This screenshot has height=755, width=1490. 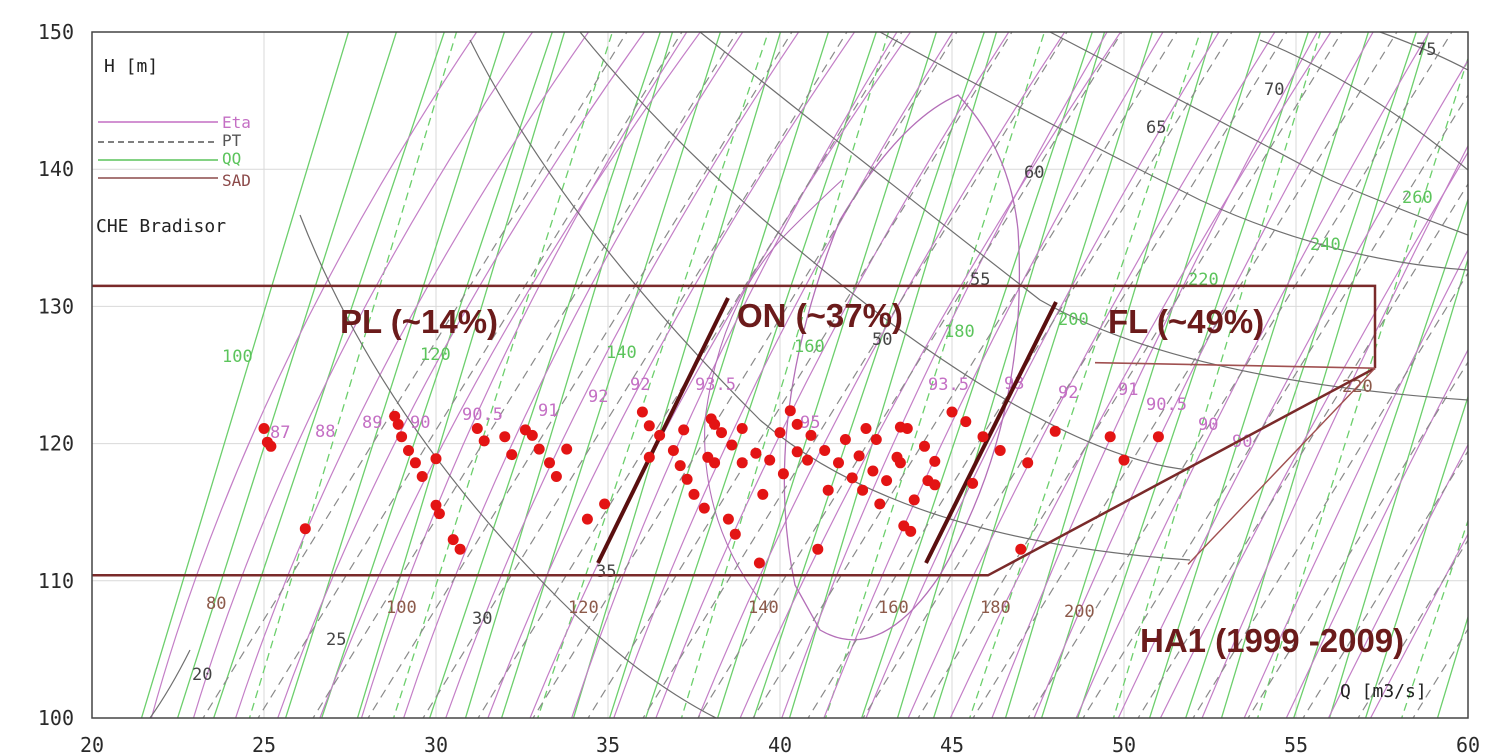 What do you see at coordinates (734, 326) in the screenshot?
I see `envelope-top-boundary` at bounding box center [734, 326].